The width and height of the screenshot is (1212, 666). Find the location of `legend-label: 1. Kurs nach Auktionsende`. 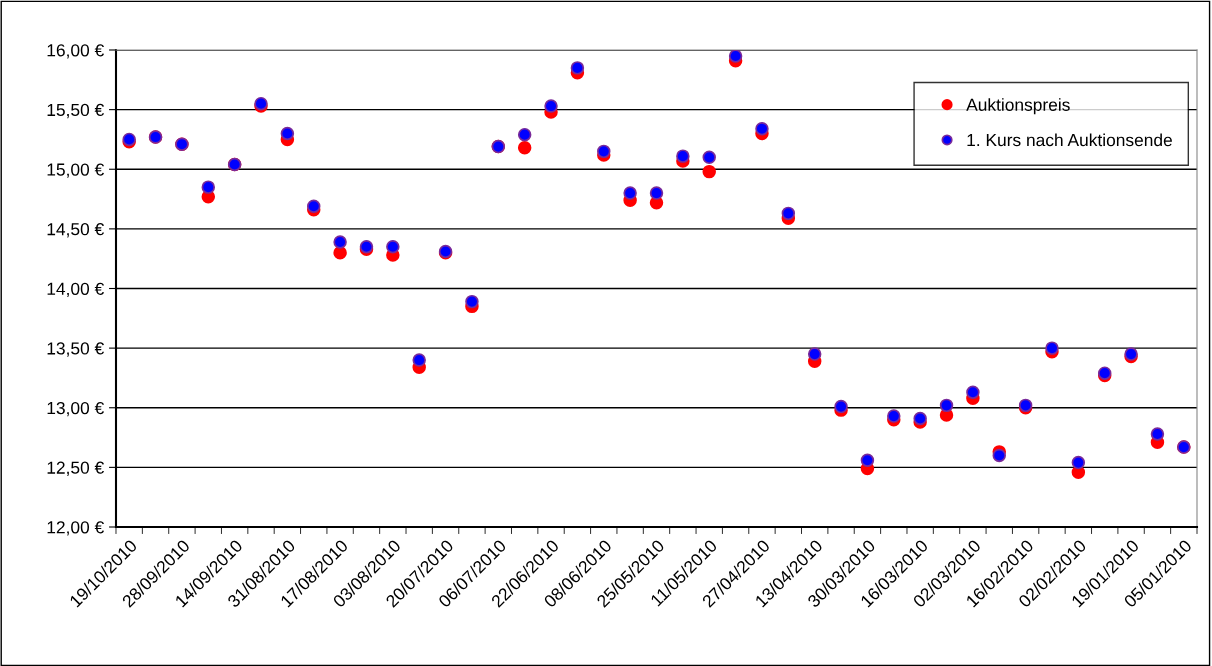

legend-label: 1. Kurs nach Auktionsende is located at coordinates (1069, 140).